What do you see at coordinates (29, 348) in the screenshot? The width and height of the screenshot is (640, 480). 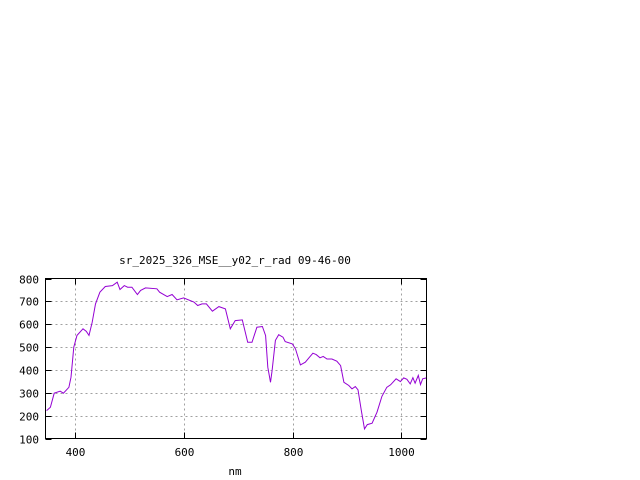 I see `y-tick-label: 500` at bounding box center [29, 348].